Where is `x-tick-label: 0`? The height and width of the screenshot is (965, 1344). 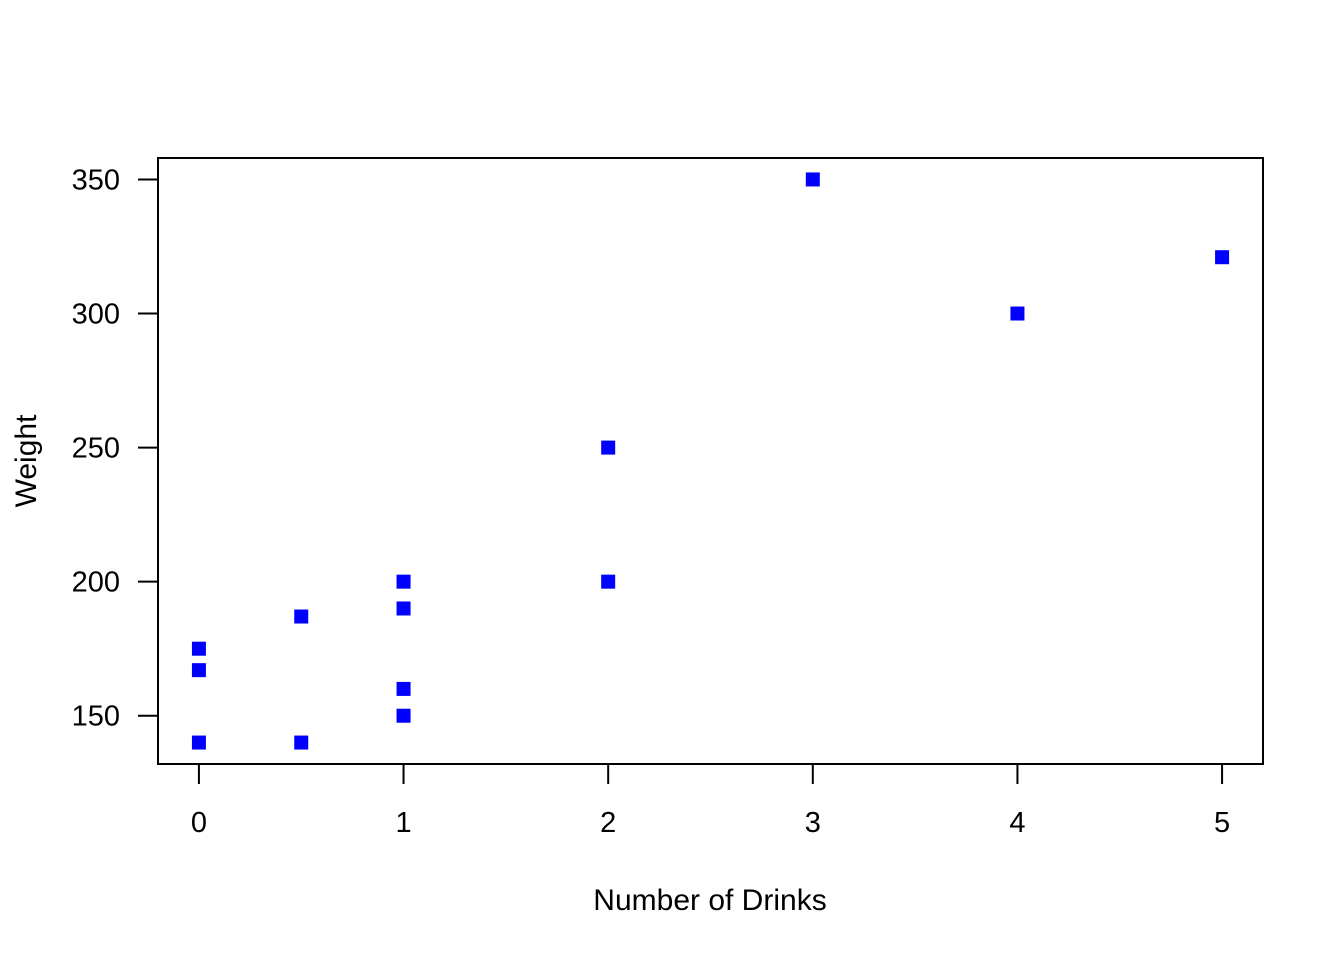
x-tick-label: 0 is located at coordinates (199, 823).